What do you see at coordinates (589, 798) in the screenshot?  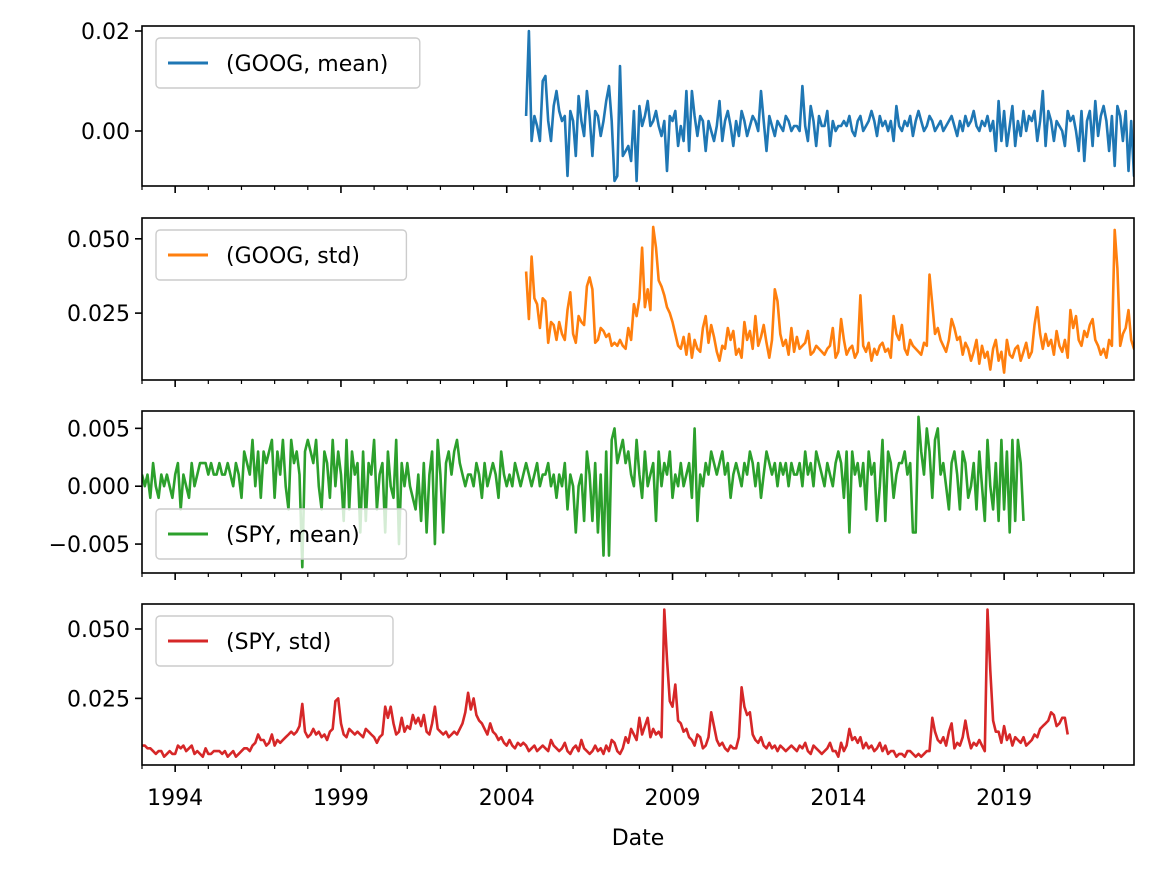 I see `x-axis: 1994 1999 2004 2009 2014 2019` at bounding box center [589, 798].